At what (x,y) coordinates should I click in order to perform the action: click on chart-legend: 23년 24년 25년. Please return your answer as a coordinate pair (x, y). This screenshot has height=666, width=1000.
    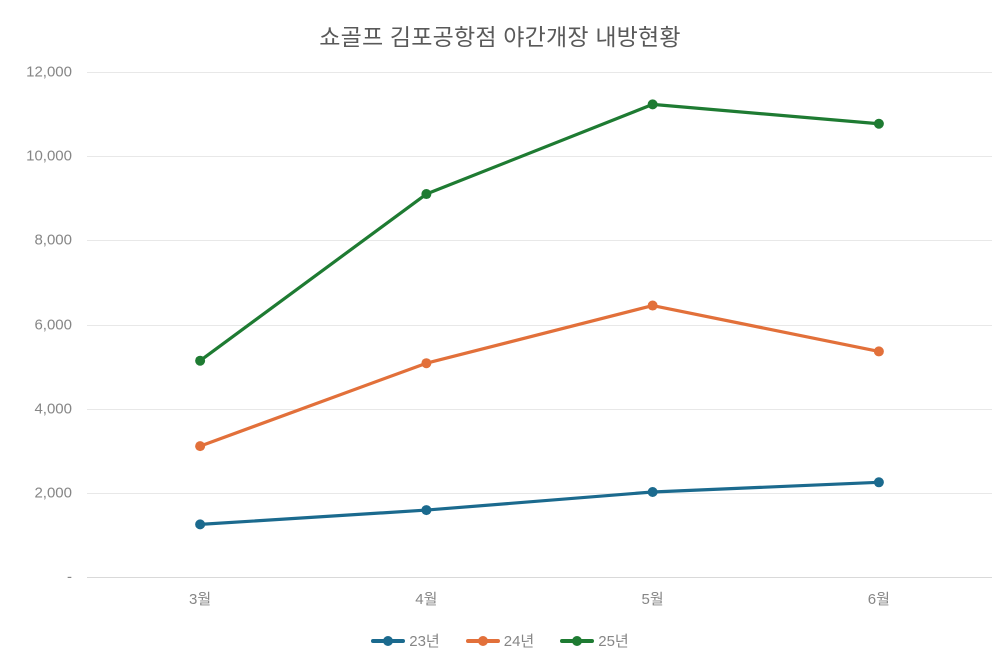
    Looking at the image, I should click on (500, 640).